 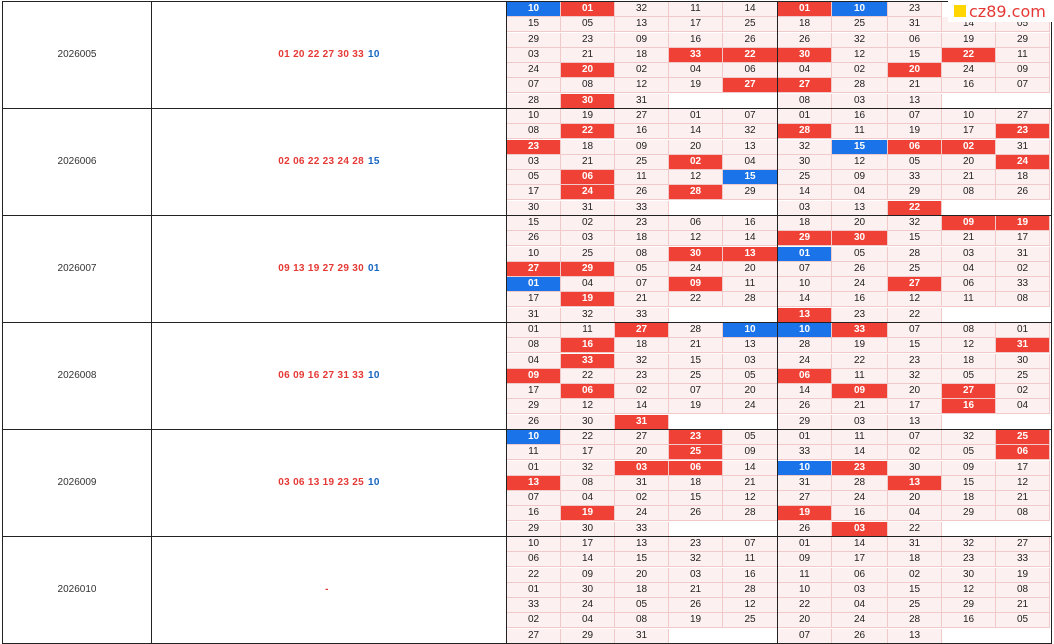 I want to click on number-cell: 27, so click(x=534, y=636).